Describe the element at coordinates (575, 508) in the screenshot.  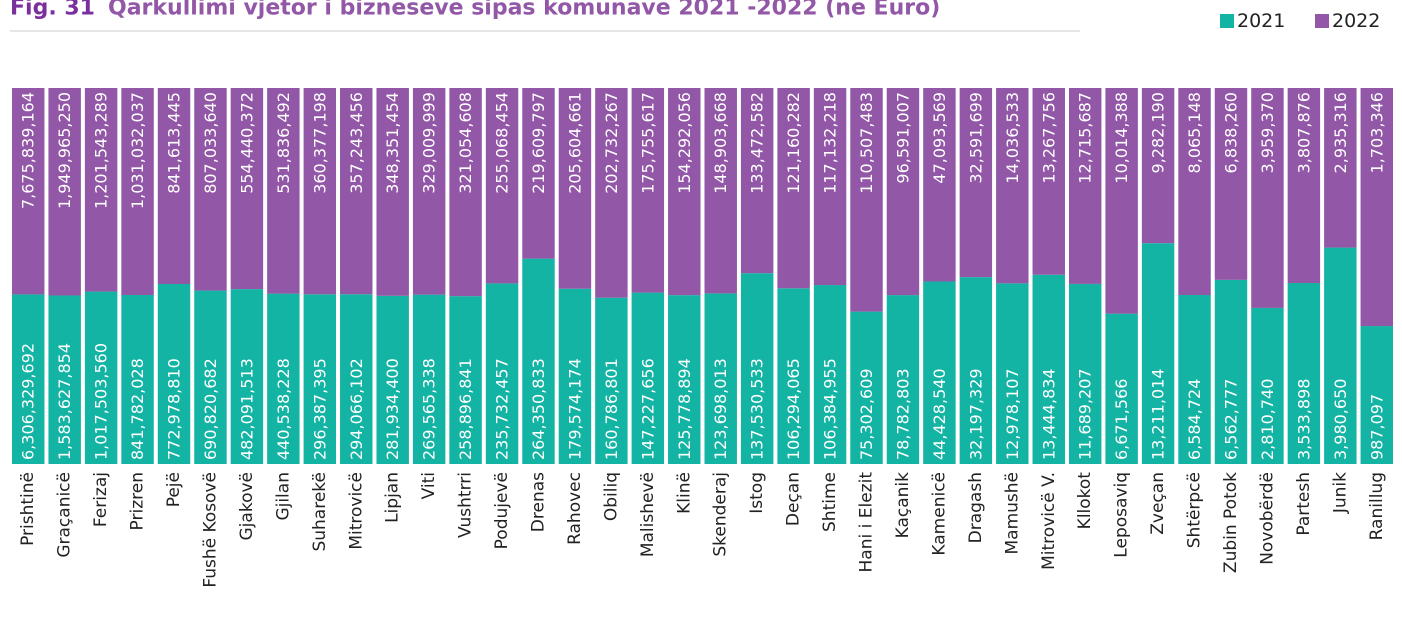
I see `x-tick-label: Rahovec` at that location.